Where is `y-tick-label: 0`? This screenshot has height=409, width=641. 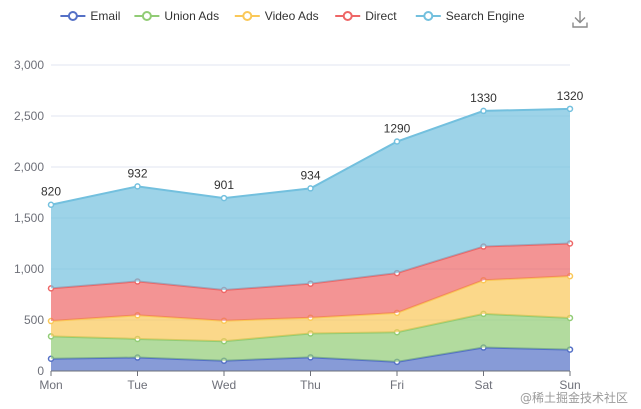 y-tick-label: 0 is located at coordinates (40, 371).